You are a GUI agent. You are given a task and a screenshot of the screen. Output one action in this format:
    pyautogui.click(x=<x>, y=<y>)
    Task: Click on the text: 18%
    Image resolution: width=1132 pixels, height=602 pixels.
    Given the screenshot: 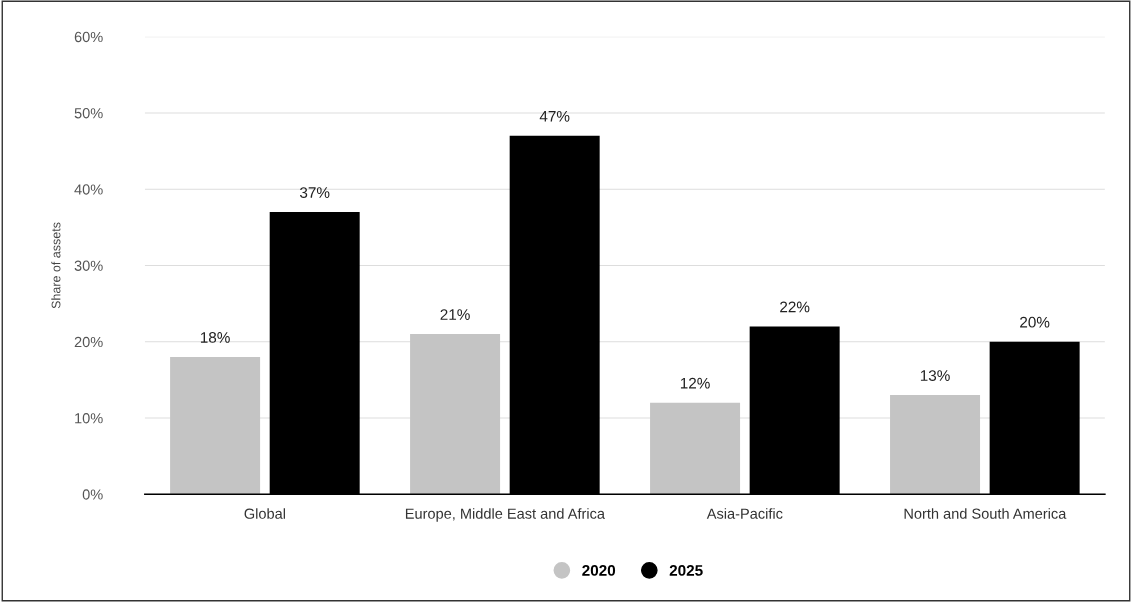 What is the action you would take?
    pyautogui.click(x=215, y=337)
    